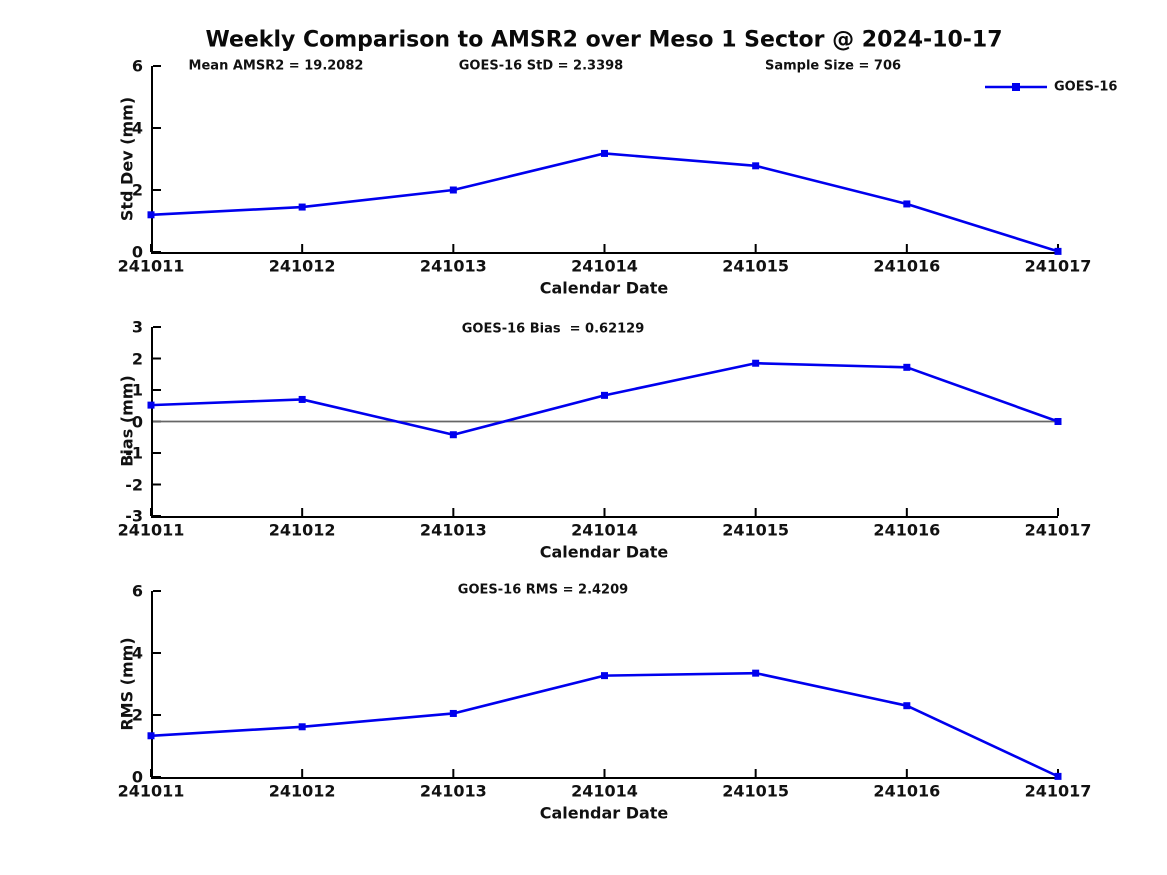 The height and width of the screenshot is (875, 1167). I want to click on annotation-goes16-bias: GOES-16 Bias = 0.62129, so click(553, 329).